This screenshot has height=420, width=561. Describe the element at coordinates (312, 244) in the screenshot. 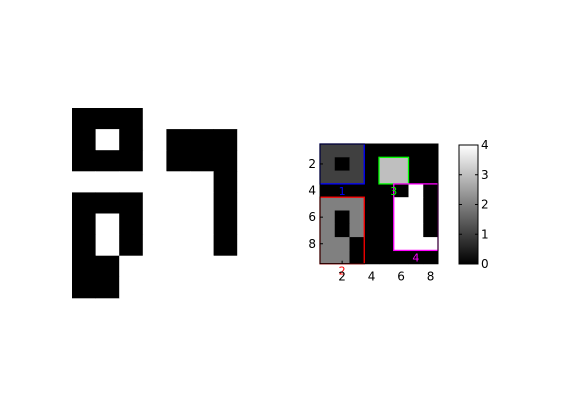

I see `y-tick-label: 8` at that location.